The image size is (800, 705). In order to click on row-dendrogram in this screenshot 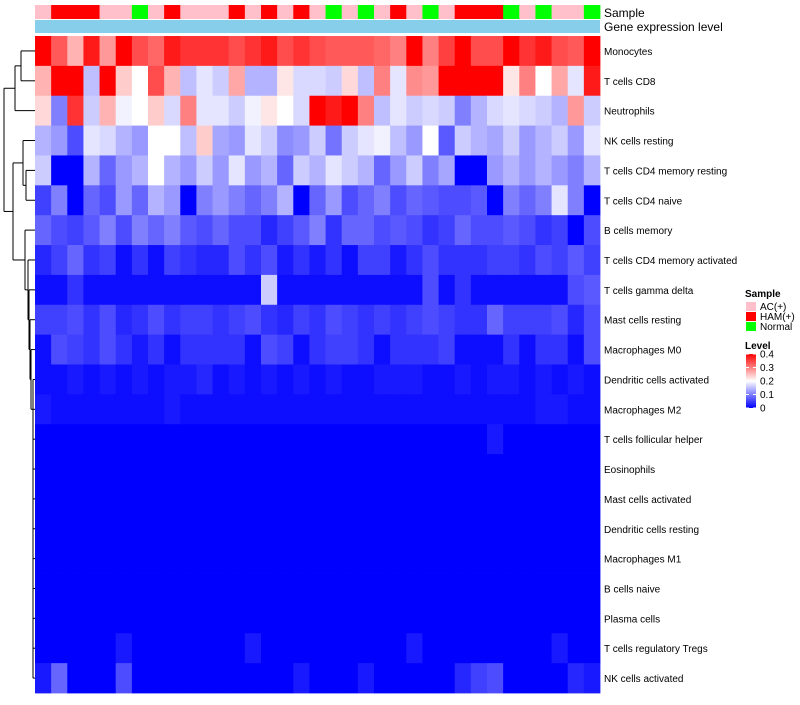, I will do `click(19, 364)`.